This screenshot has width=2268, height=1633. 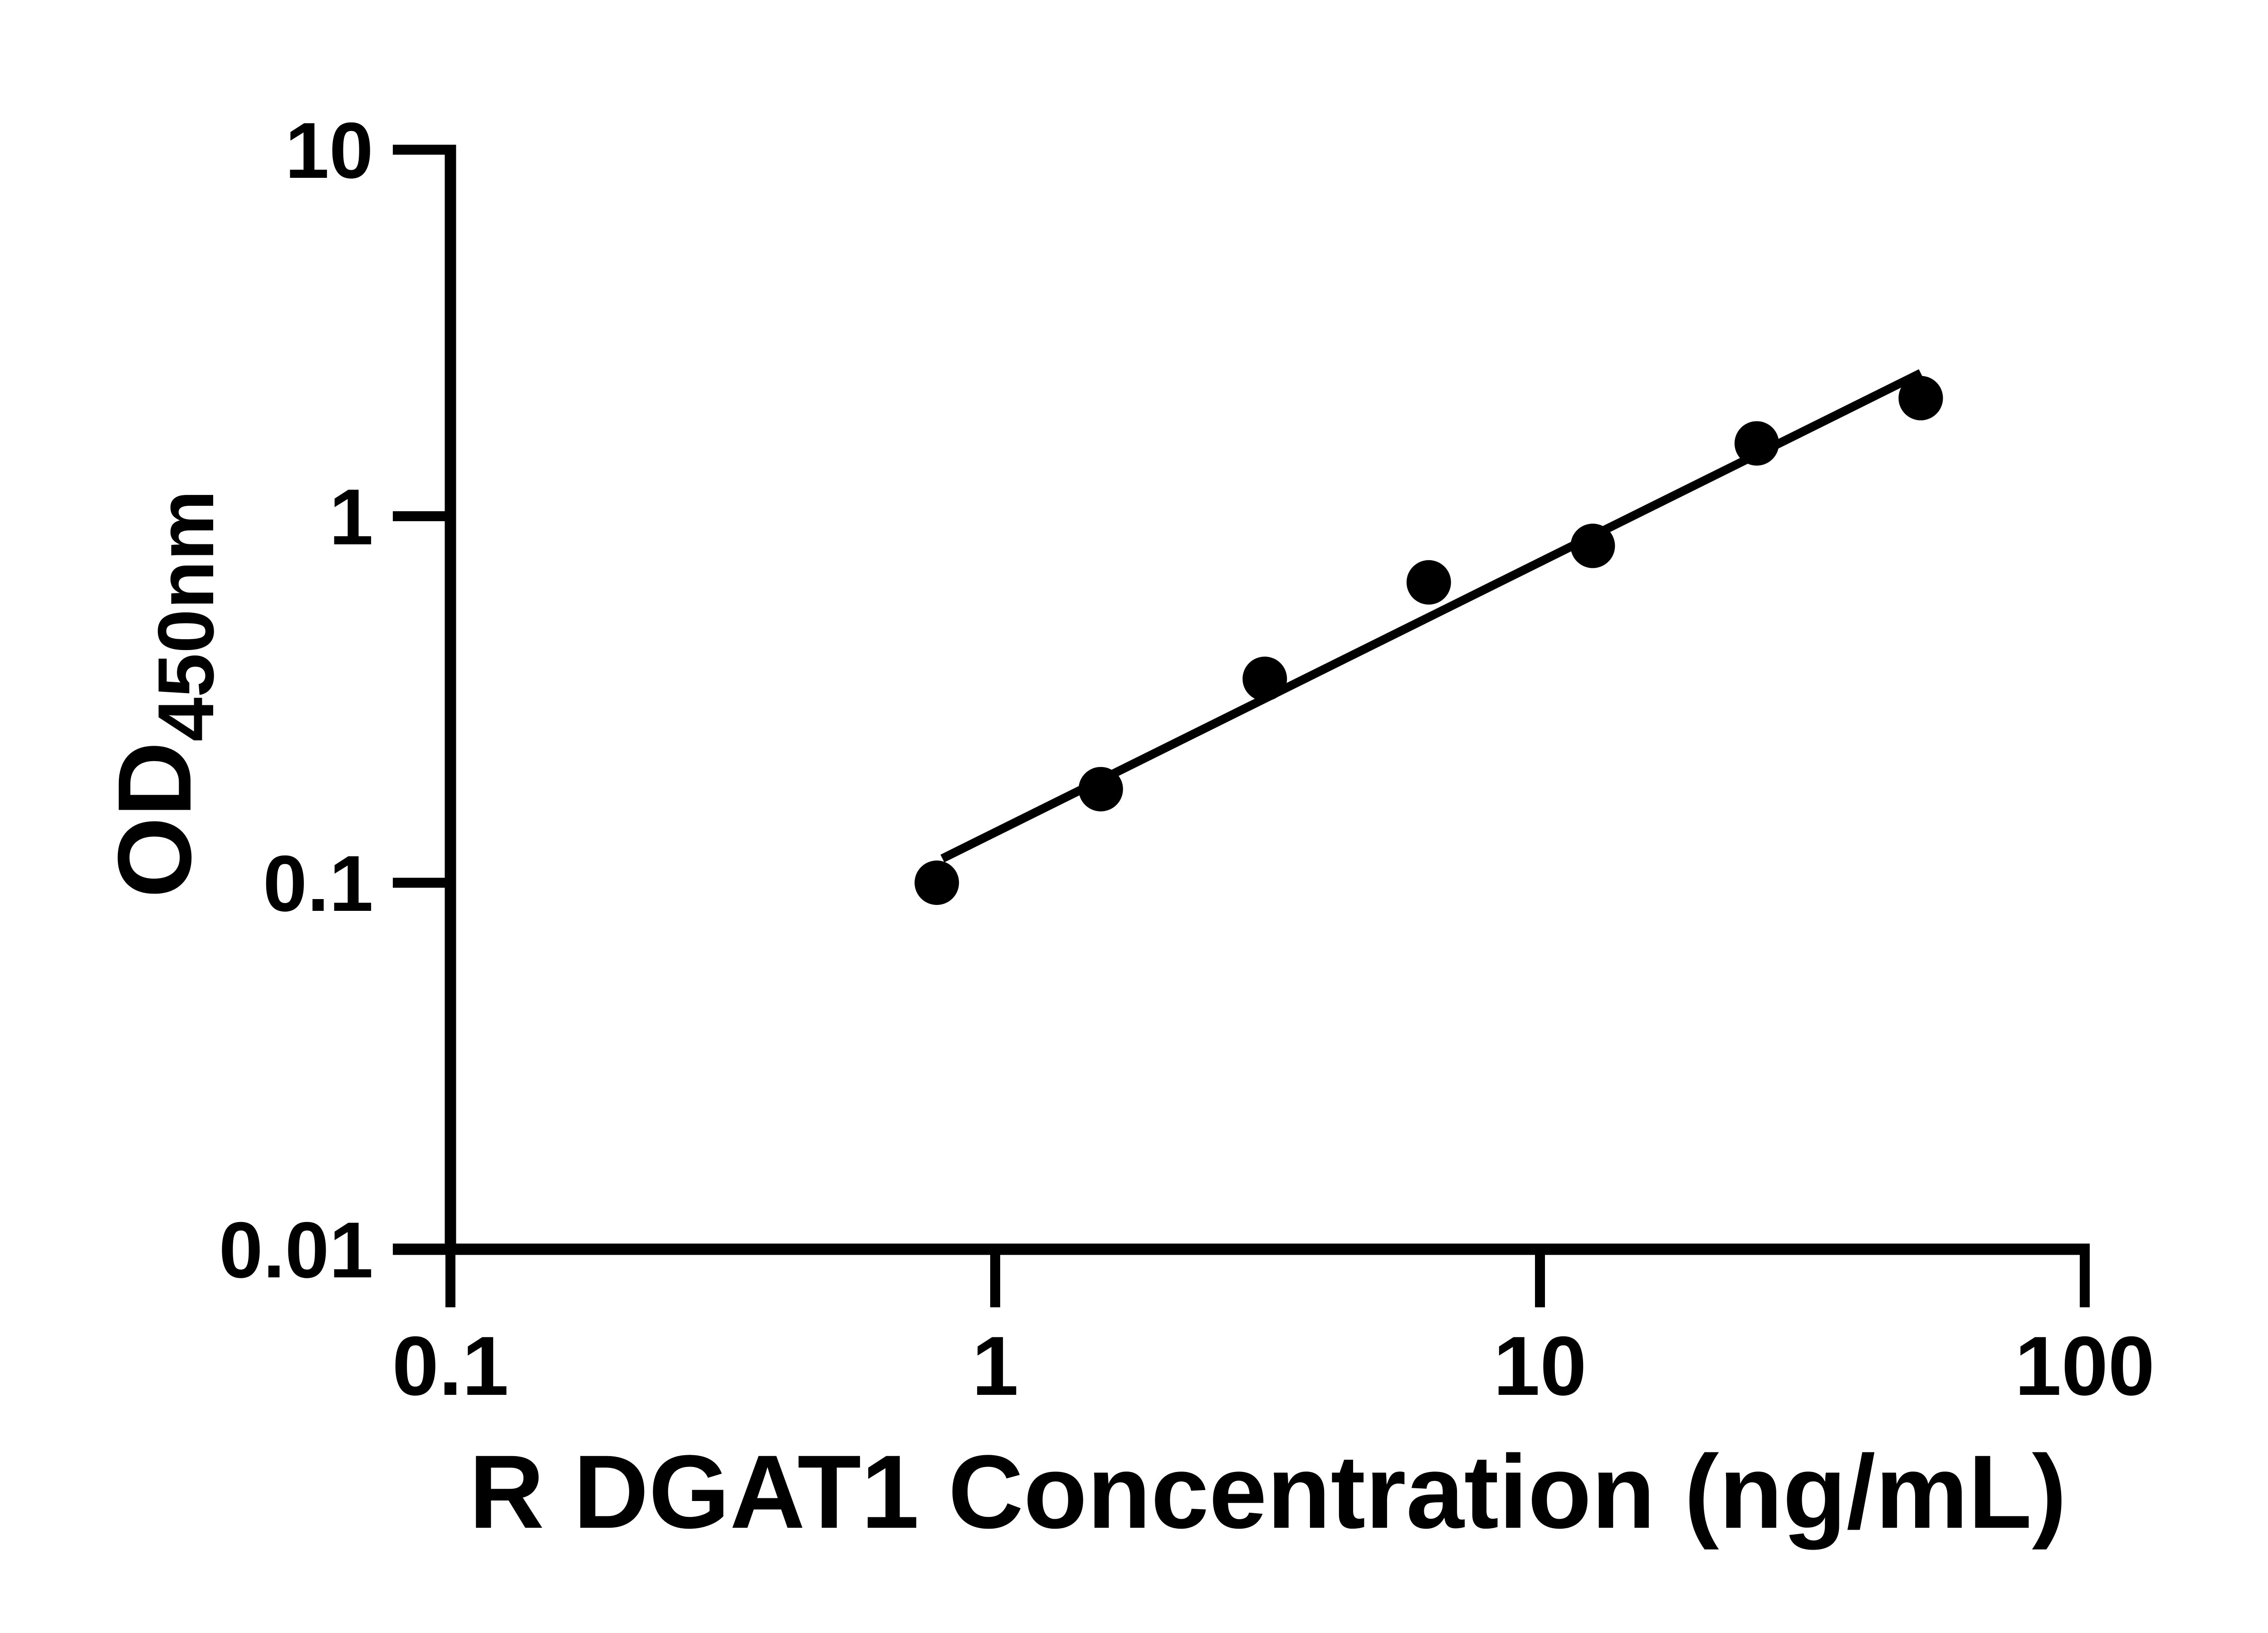 What do you see at coordinates (296, 1250) in the screenshot?
I see `y-tick-label: 0.01` at bounding box center [296, 1250].